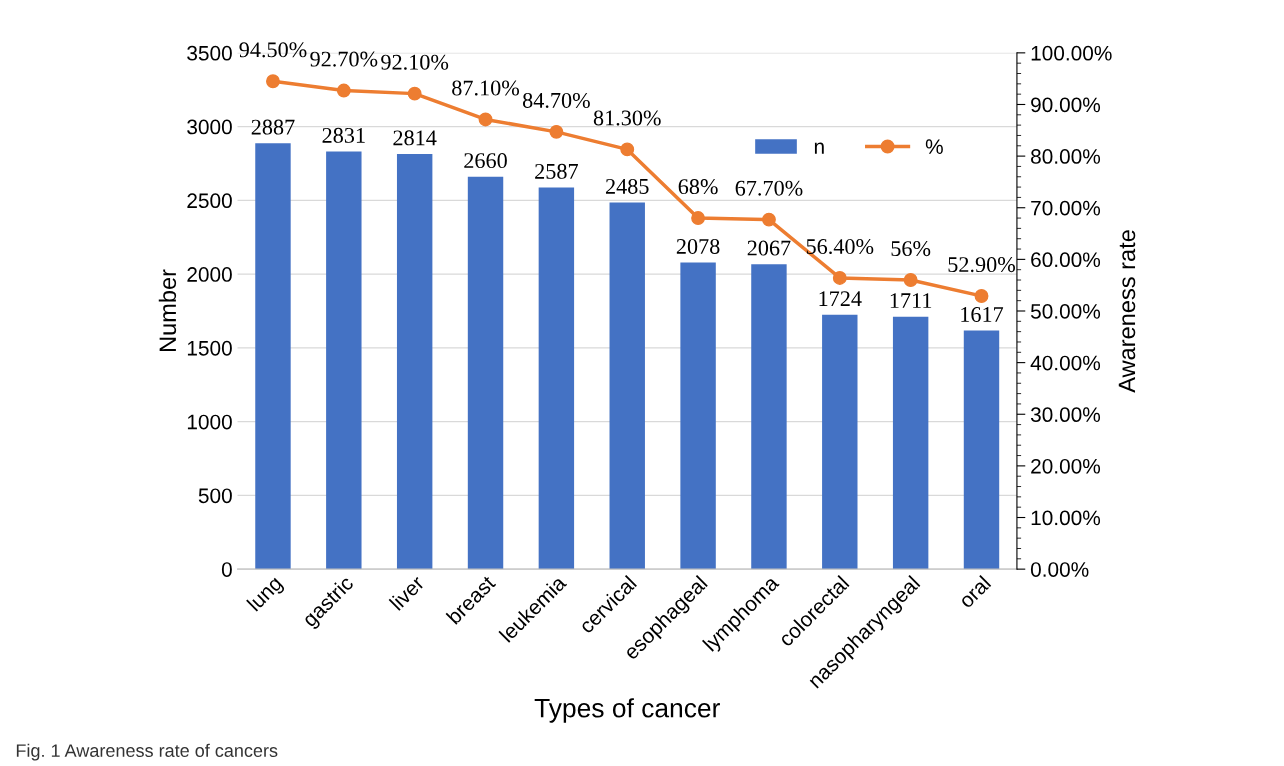  Describe the element at coordinates (415, 62) in the screenshot. I see `data-label: 92.10%` at that location.